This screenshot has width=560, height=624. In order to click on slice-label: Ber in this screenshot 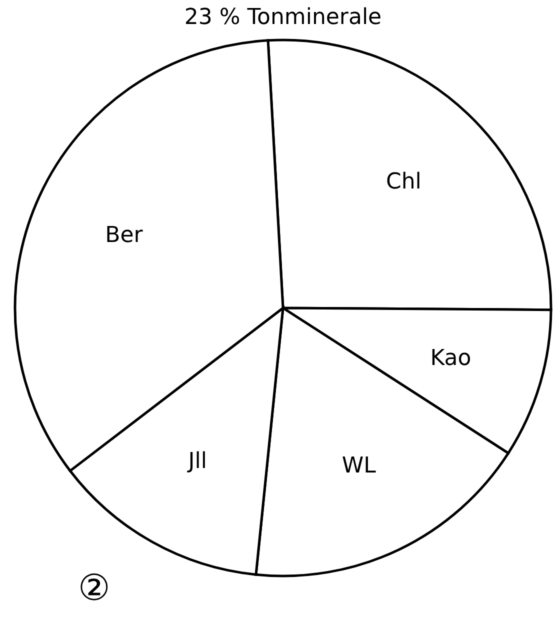, I will do `click(124, 235)`.